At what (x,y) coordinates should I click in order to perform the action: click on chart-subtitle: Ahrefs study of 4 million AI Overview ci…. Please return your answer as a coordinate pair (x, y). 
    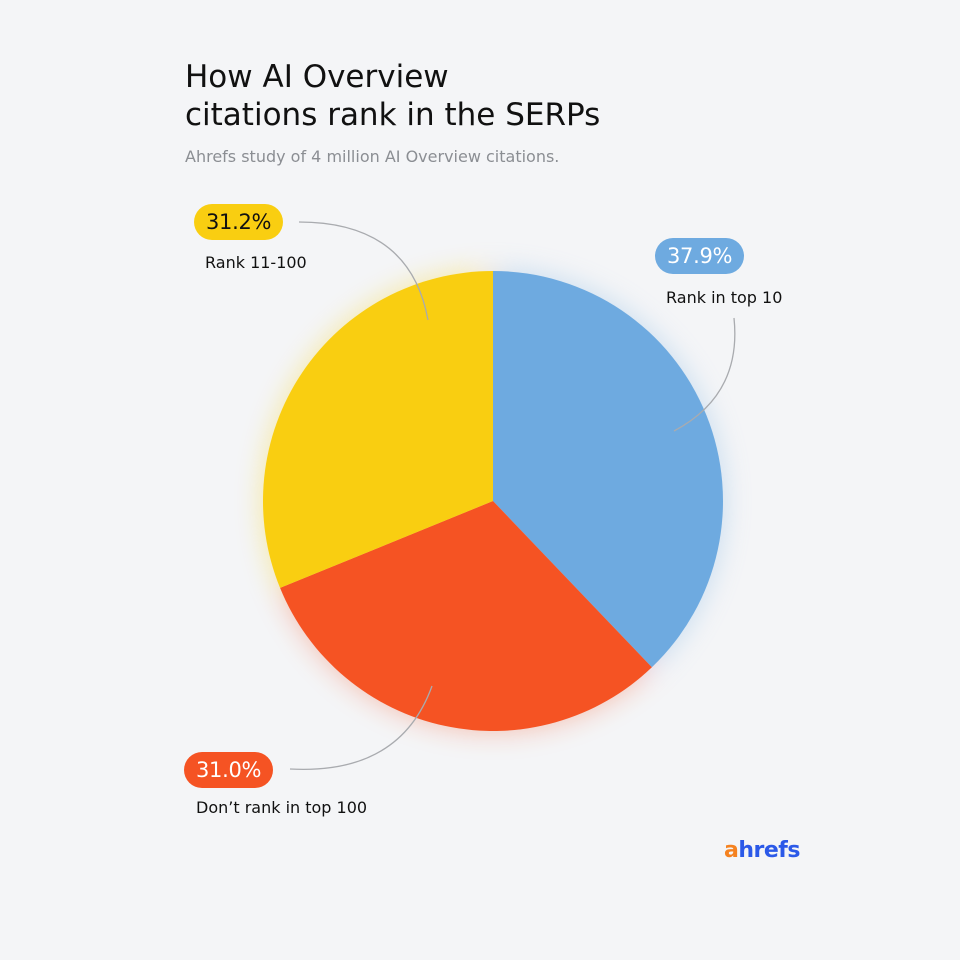
    Looking at the image, I should click on (372, 156).